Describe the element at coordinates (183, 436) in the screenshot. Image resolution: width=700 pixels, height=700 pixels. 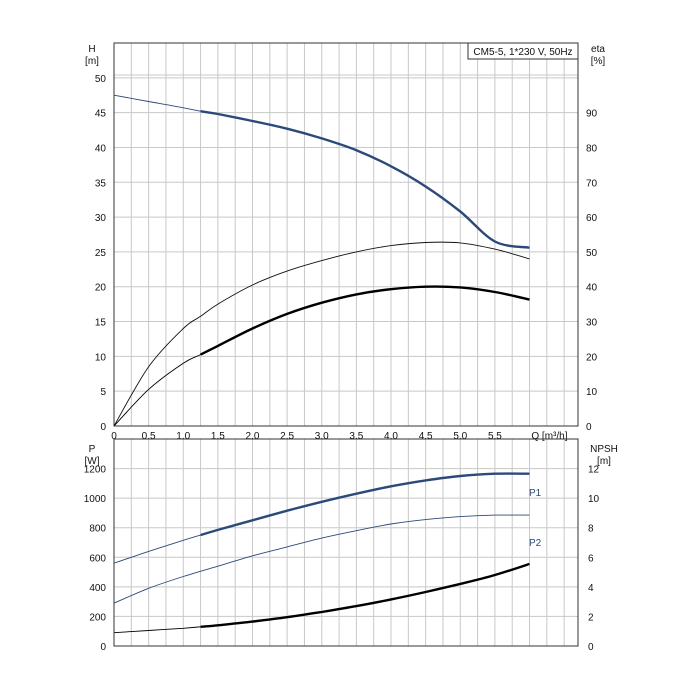
I see `x-tick-label: 1.0` at that location.